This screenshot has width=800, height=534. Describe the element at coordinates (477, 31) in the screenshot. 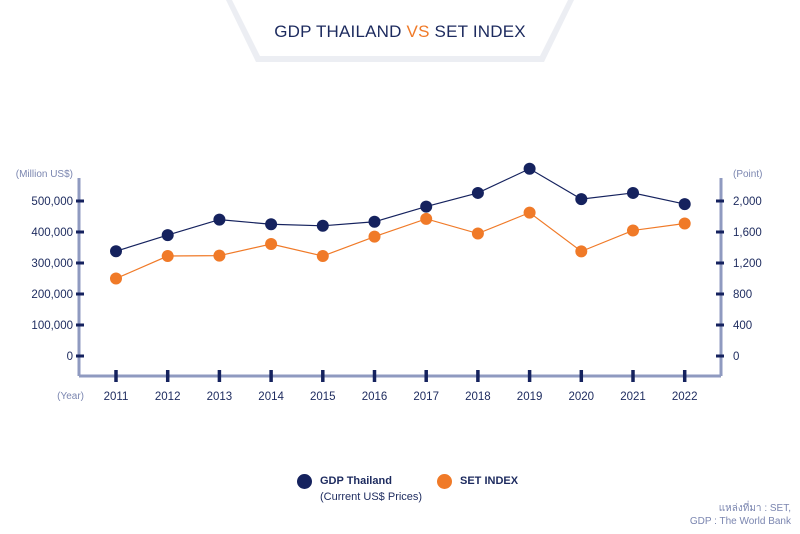

I see `title-part-2: SET INDEX` at that location.